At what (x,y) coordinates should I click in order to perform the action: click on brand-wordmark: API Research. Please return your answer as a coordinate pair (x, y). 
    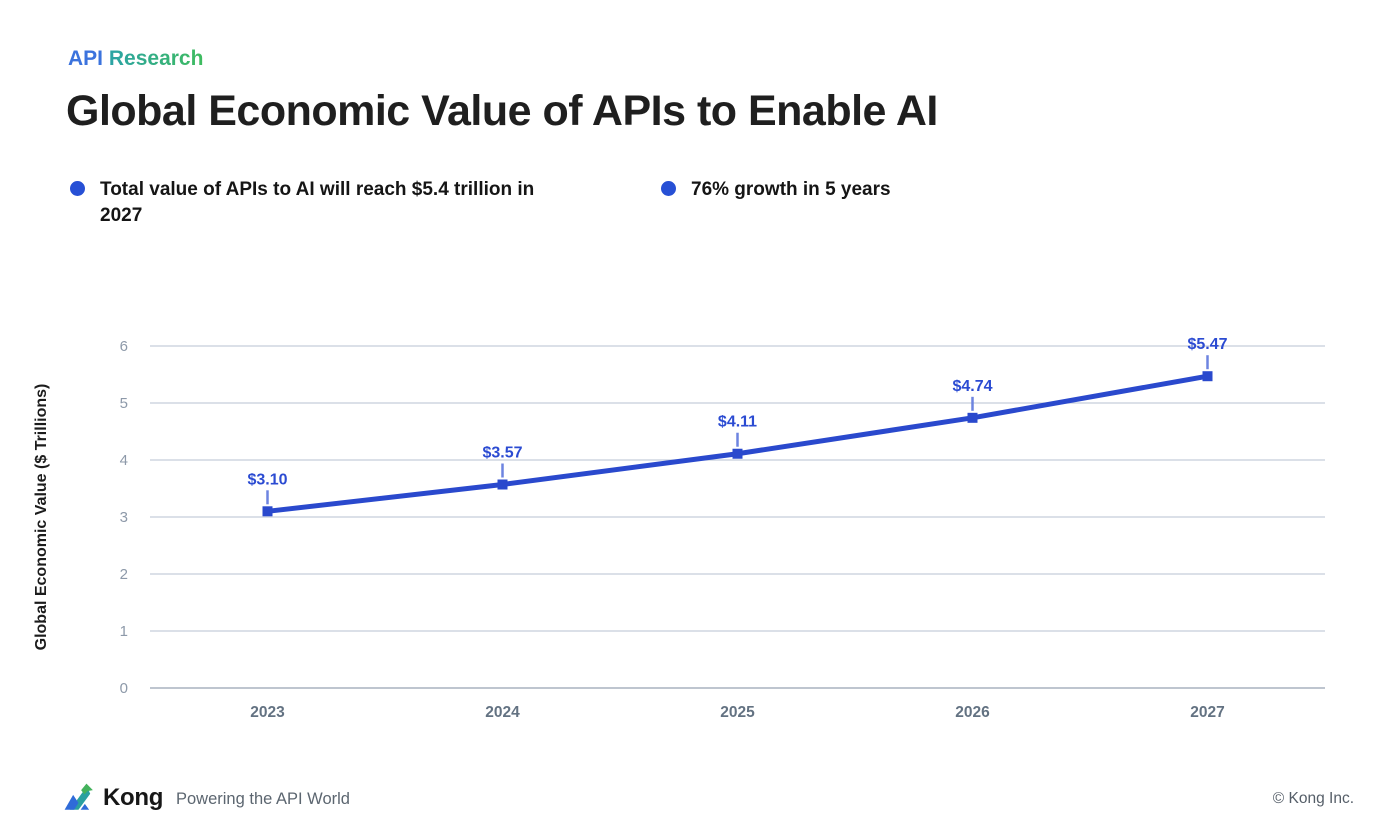
    Looking at the image, I should click on (135, 59).